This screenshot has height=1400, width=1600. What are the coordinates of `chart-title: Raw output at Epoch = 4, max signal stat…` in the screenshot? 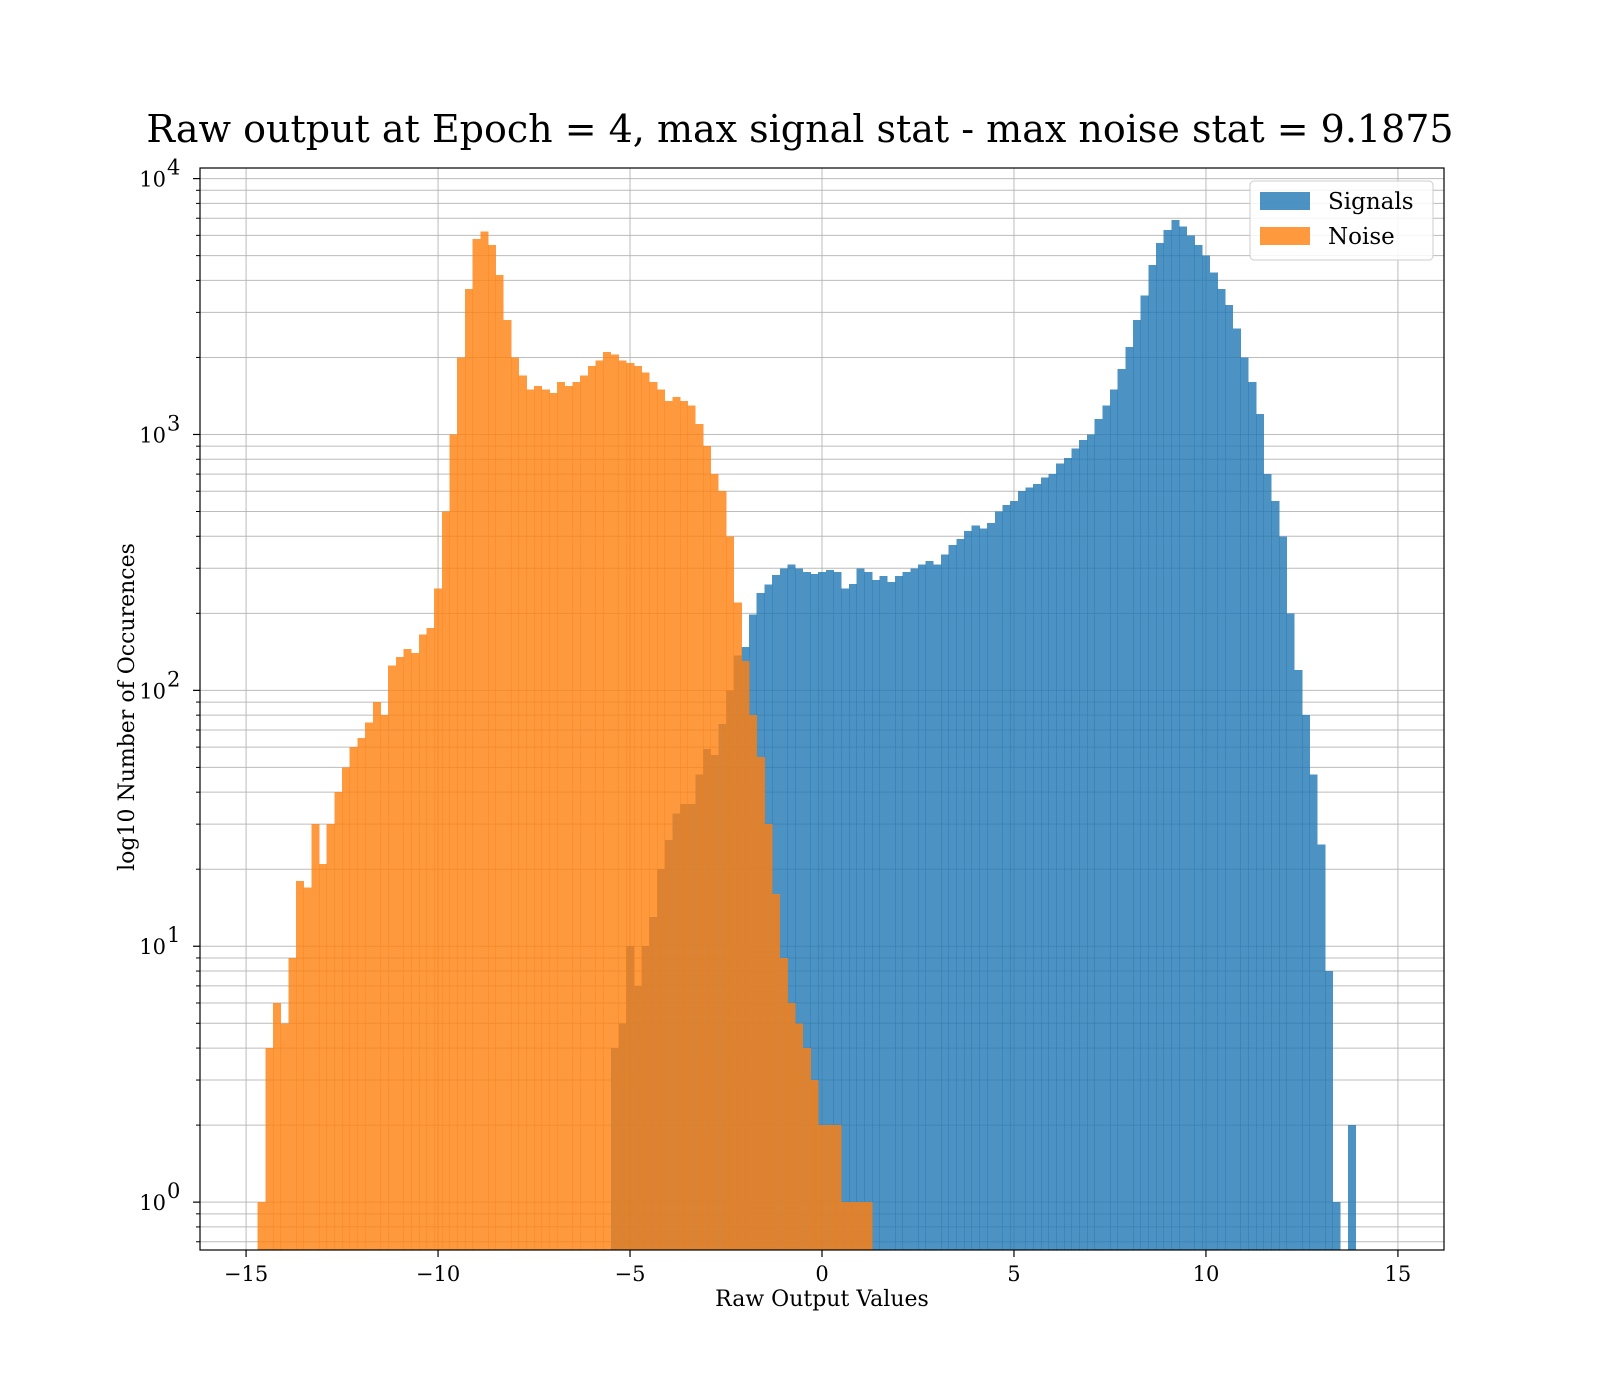 It's located at (799, 129).